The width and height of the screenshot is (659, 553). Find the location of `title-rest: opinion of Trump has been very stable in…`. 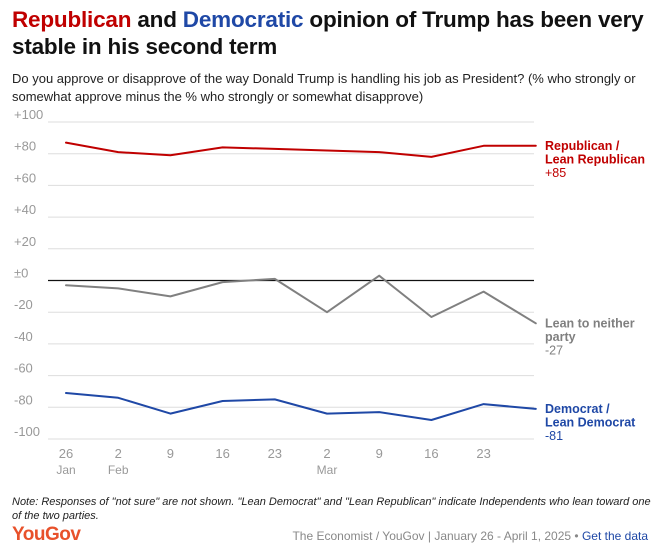

title-rest: opinion of Trump has been very stable in… is located at coordinates (328, 33).